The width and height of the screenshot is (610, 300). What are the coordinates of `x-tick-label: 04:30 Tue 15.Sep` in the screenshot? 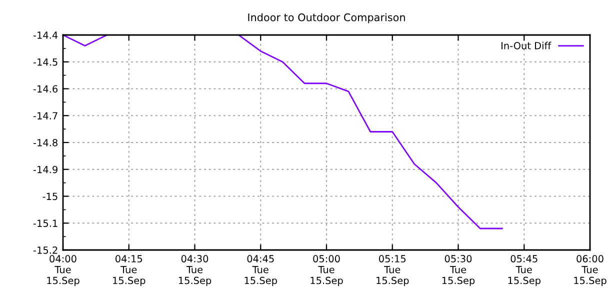 It's located at (195, 270).